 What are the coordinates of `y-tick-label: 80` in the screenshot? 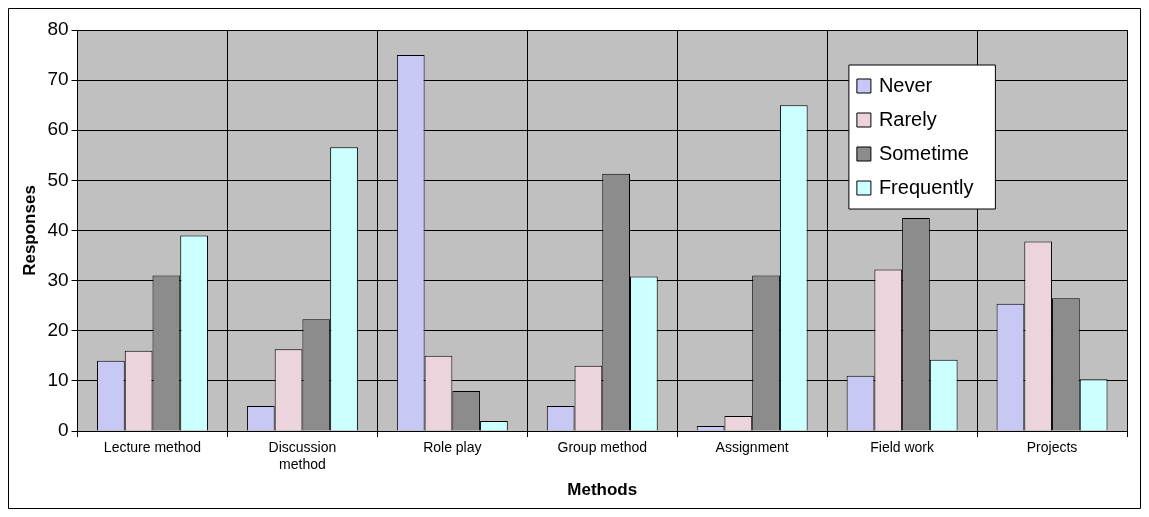 It's located at (58, 29).